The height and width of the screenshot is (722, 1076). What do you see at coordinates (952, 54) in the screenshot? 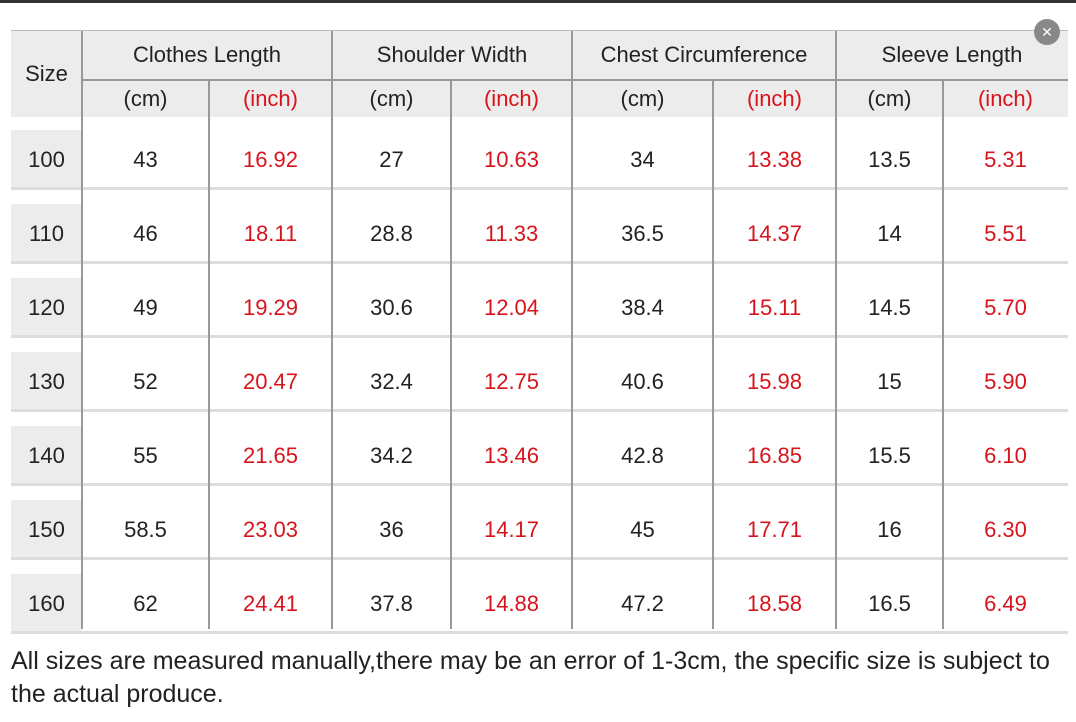
I see `group-header: Sleeve Length` at bounding box center [952, 54].